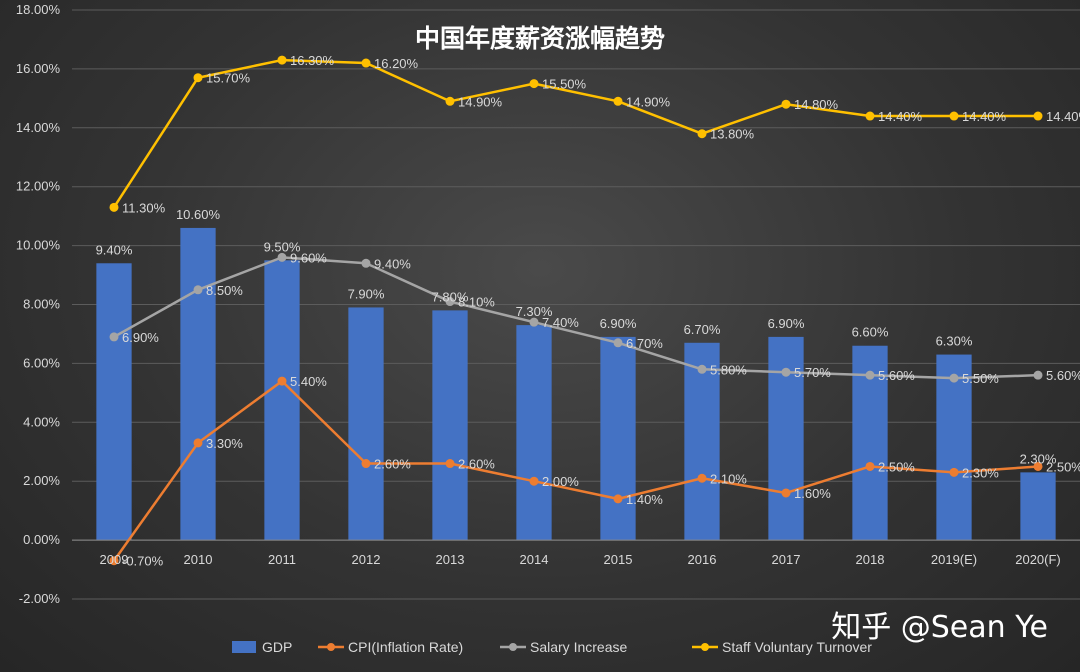 The height and width of the screenshot is (672, 1080). I want to click on salary-increase-data-label: 5.70%, so click(812, 372).